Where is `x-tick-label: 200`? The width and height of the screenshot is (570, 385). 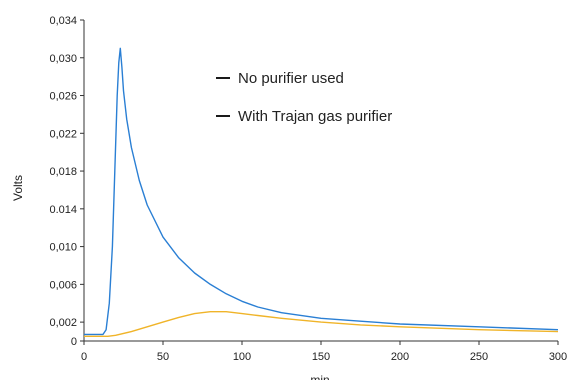 x-tick-label: 200 is located at coordinates (400, 357).